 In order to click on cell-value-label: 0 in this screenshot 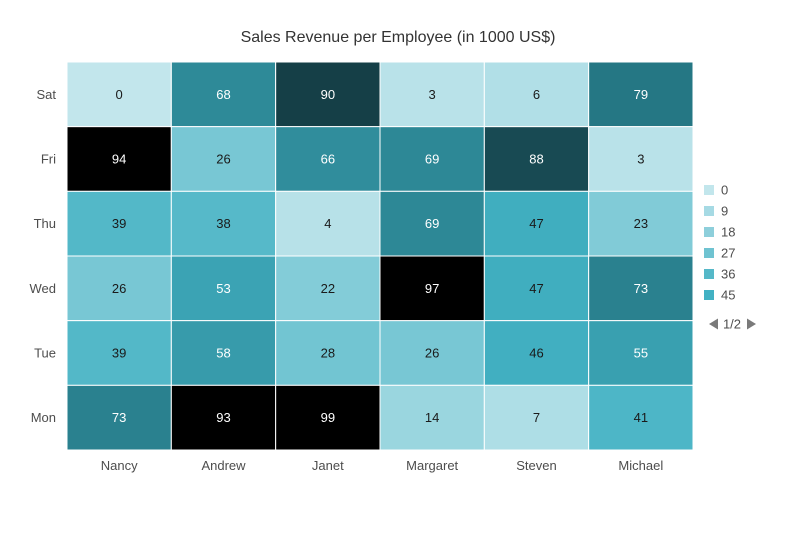, I will do `click(119, 94)`.